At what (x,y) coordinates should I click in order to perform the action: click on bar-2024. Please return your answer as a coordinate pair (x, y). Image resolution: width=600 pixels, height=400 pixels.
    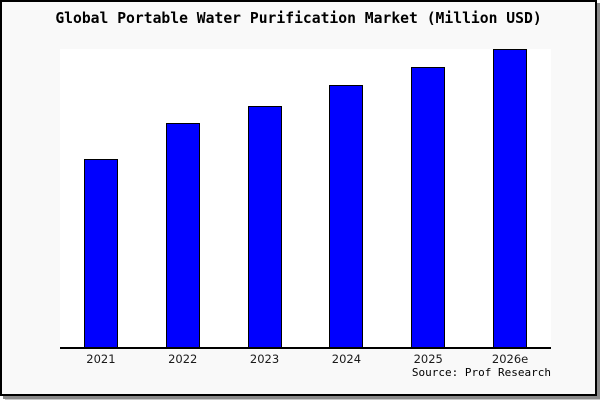
    Looking at the image, I should click on (346, 216).